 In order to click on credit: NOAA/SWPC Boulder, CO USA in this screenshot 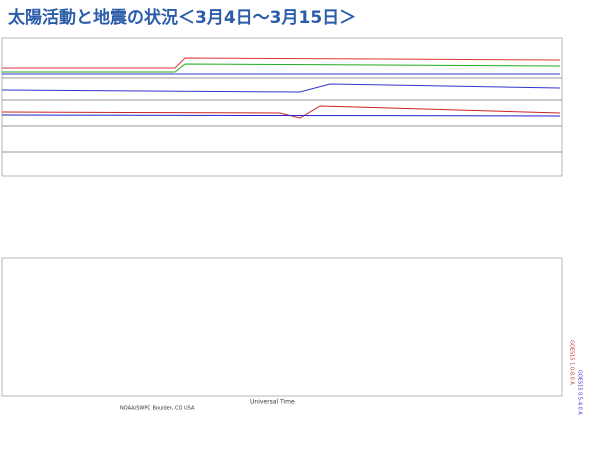, I will do `click(157, 409)`.